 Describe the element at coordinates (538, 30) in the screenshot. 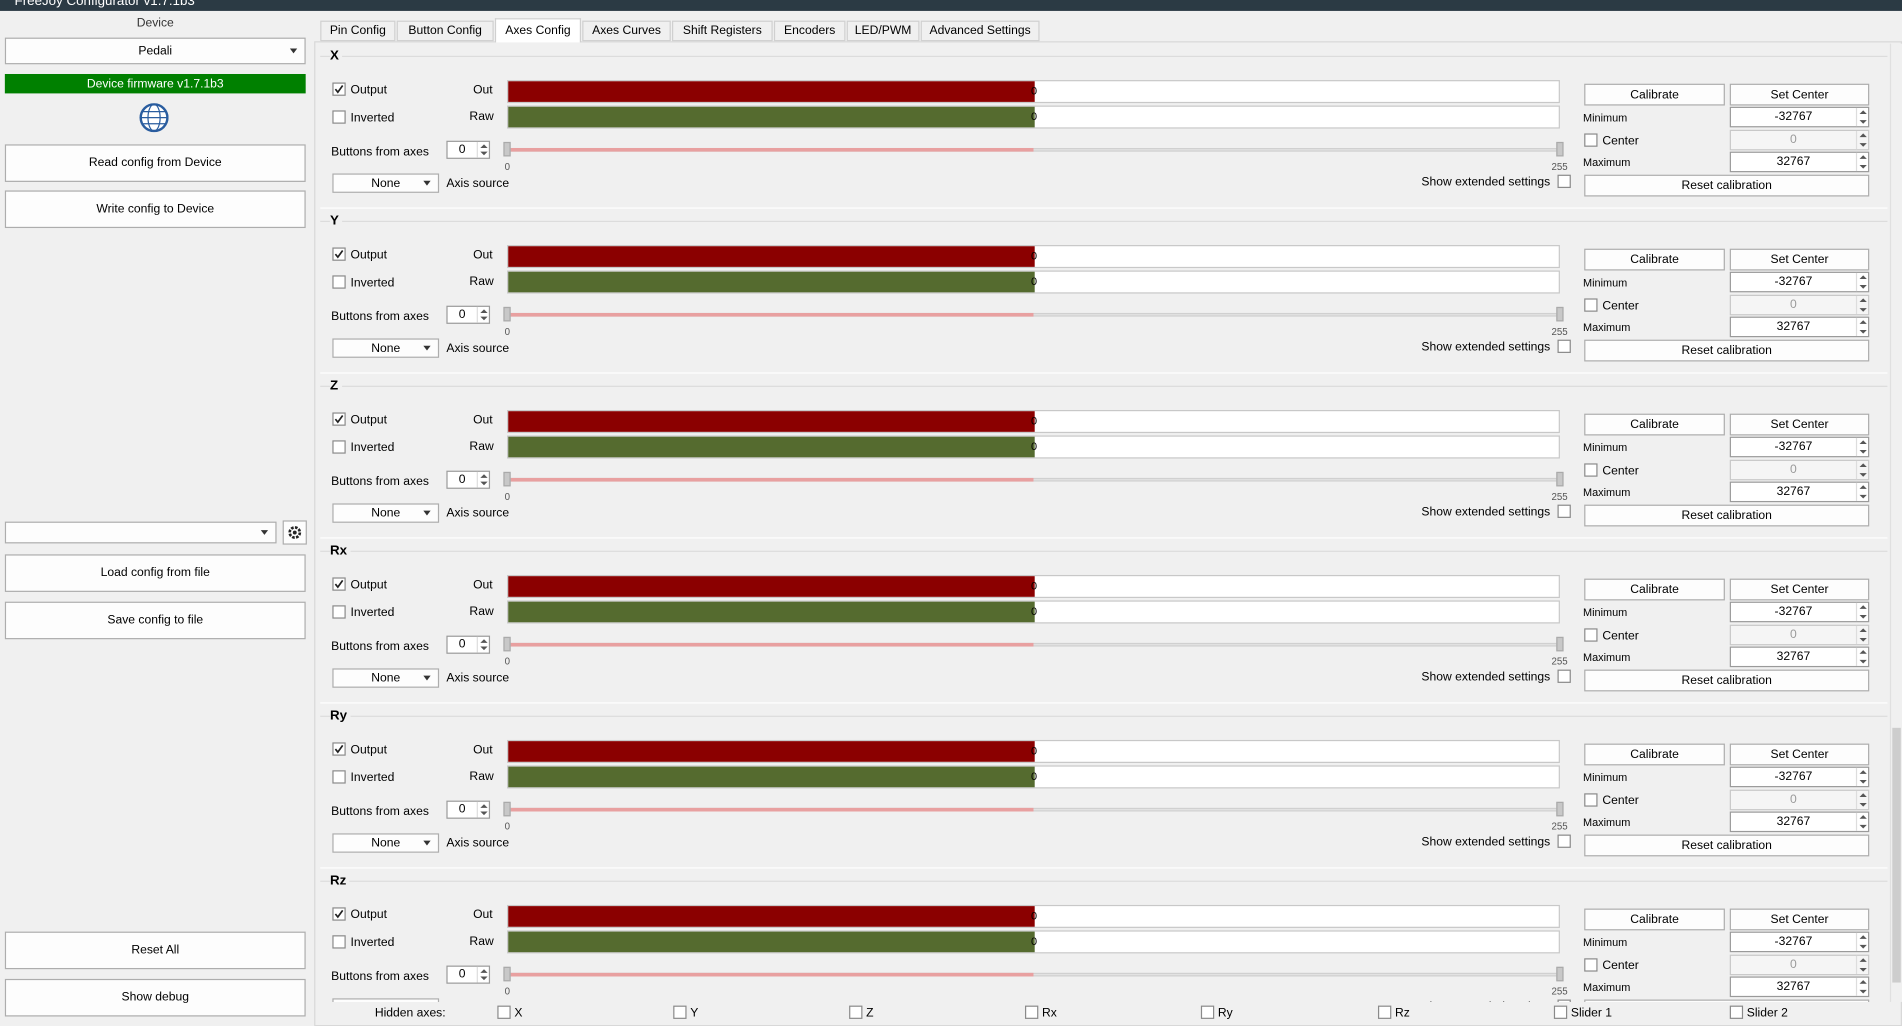

I see `tab: Axes Config` at that location.